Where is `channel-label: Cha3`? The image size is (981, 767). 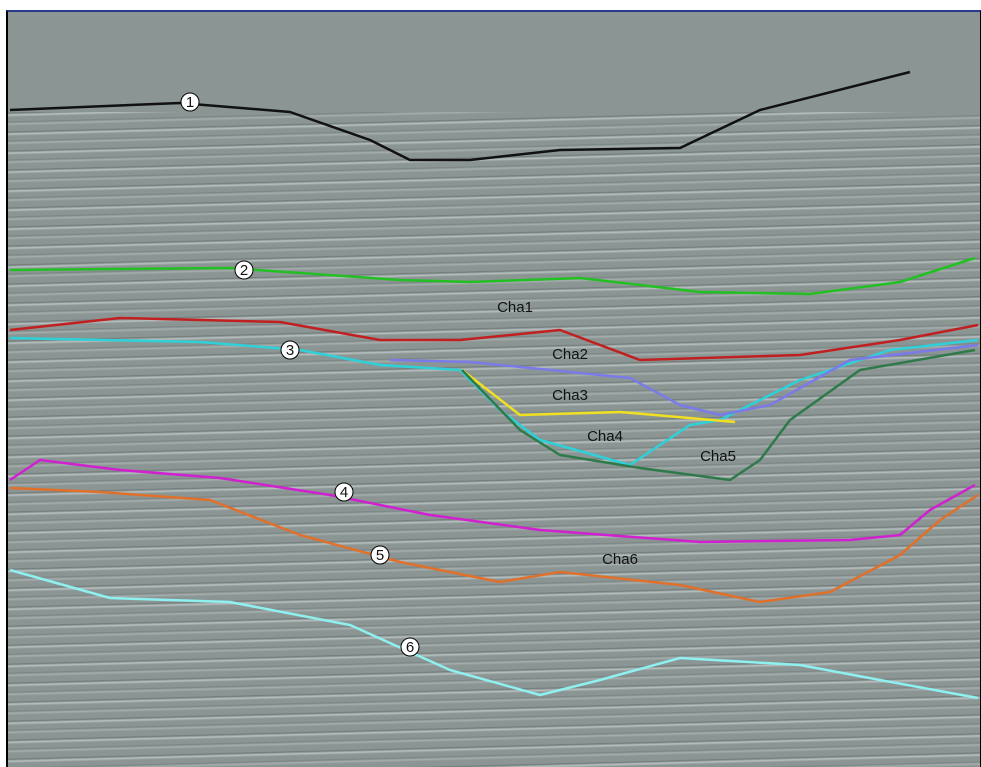
channel-label: Cha3 is located at coordinates (570, 395).